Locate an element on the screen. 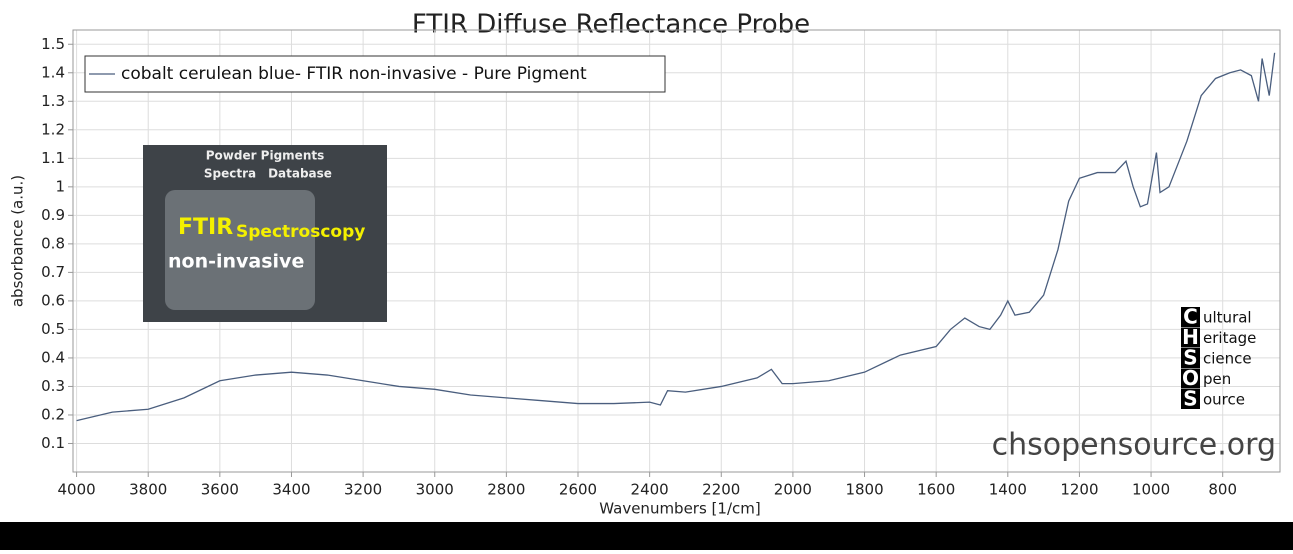  x-tick-label: 3200 is located at coordinates (363, 490).